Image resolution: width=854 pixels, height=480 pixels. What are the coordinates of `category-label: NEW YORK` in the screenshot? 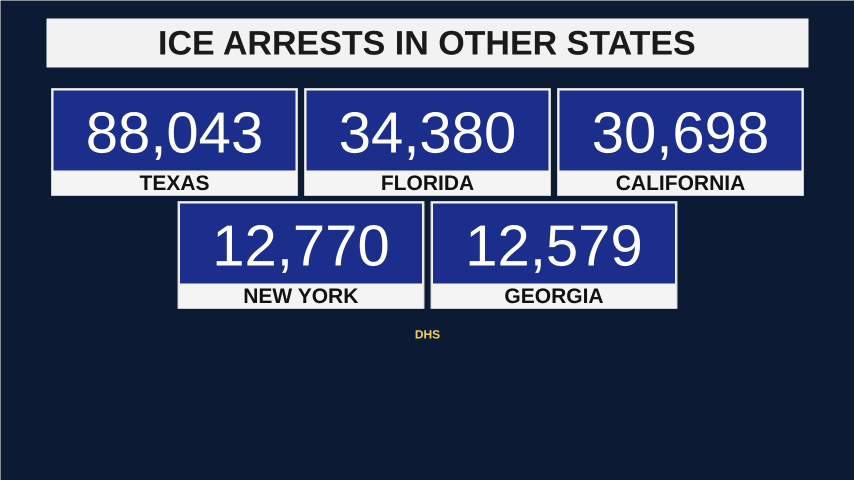 It's located at (300, 296).